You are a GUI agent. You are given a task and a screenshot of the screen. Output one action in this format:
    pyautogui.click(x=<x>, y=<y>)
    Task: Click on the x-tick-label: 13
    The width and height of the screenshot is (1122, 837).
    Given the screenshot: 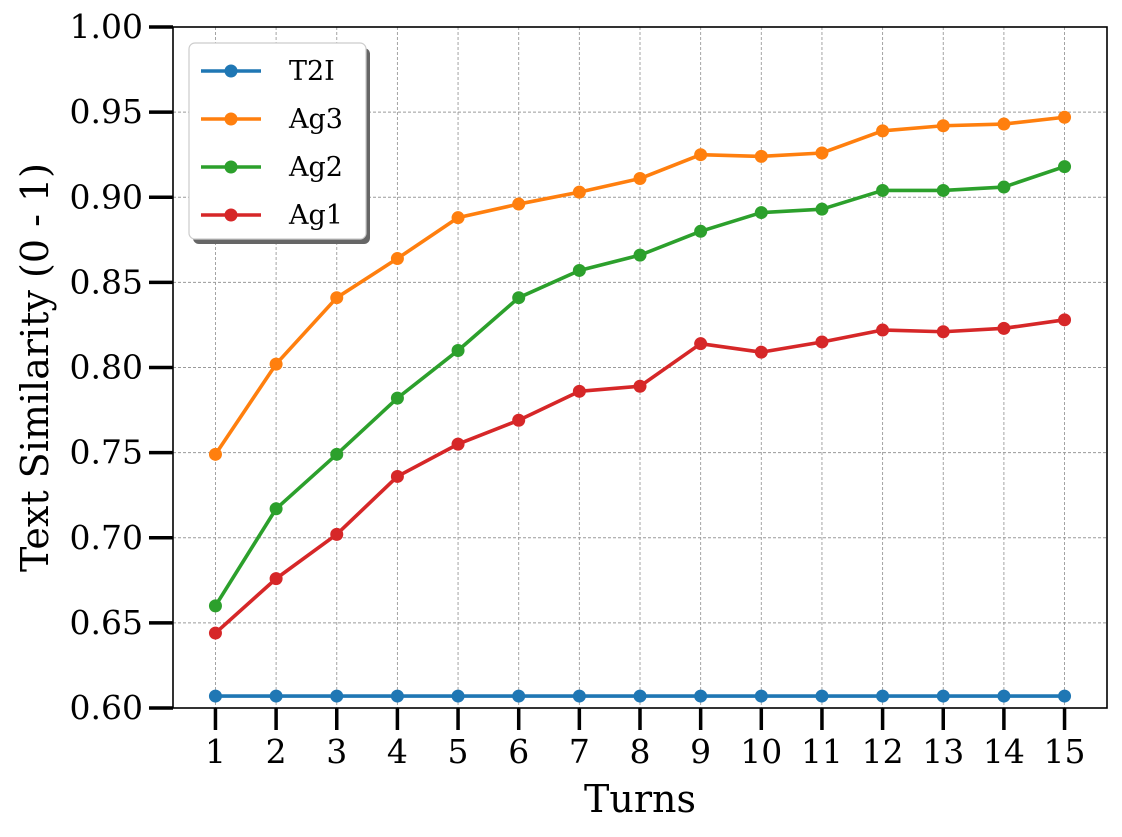 What is the action you would take?
    pyautogui.click(x=943, y=751)
    